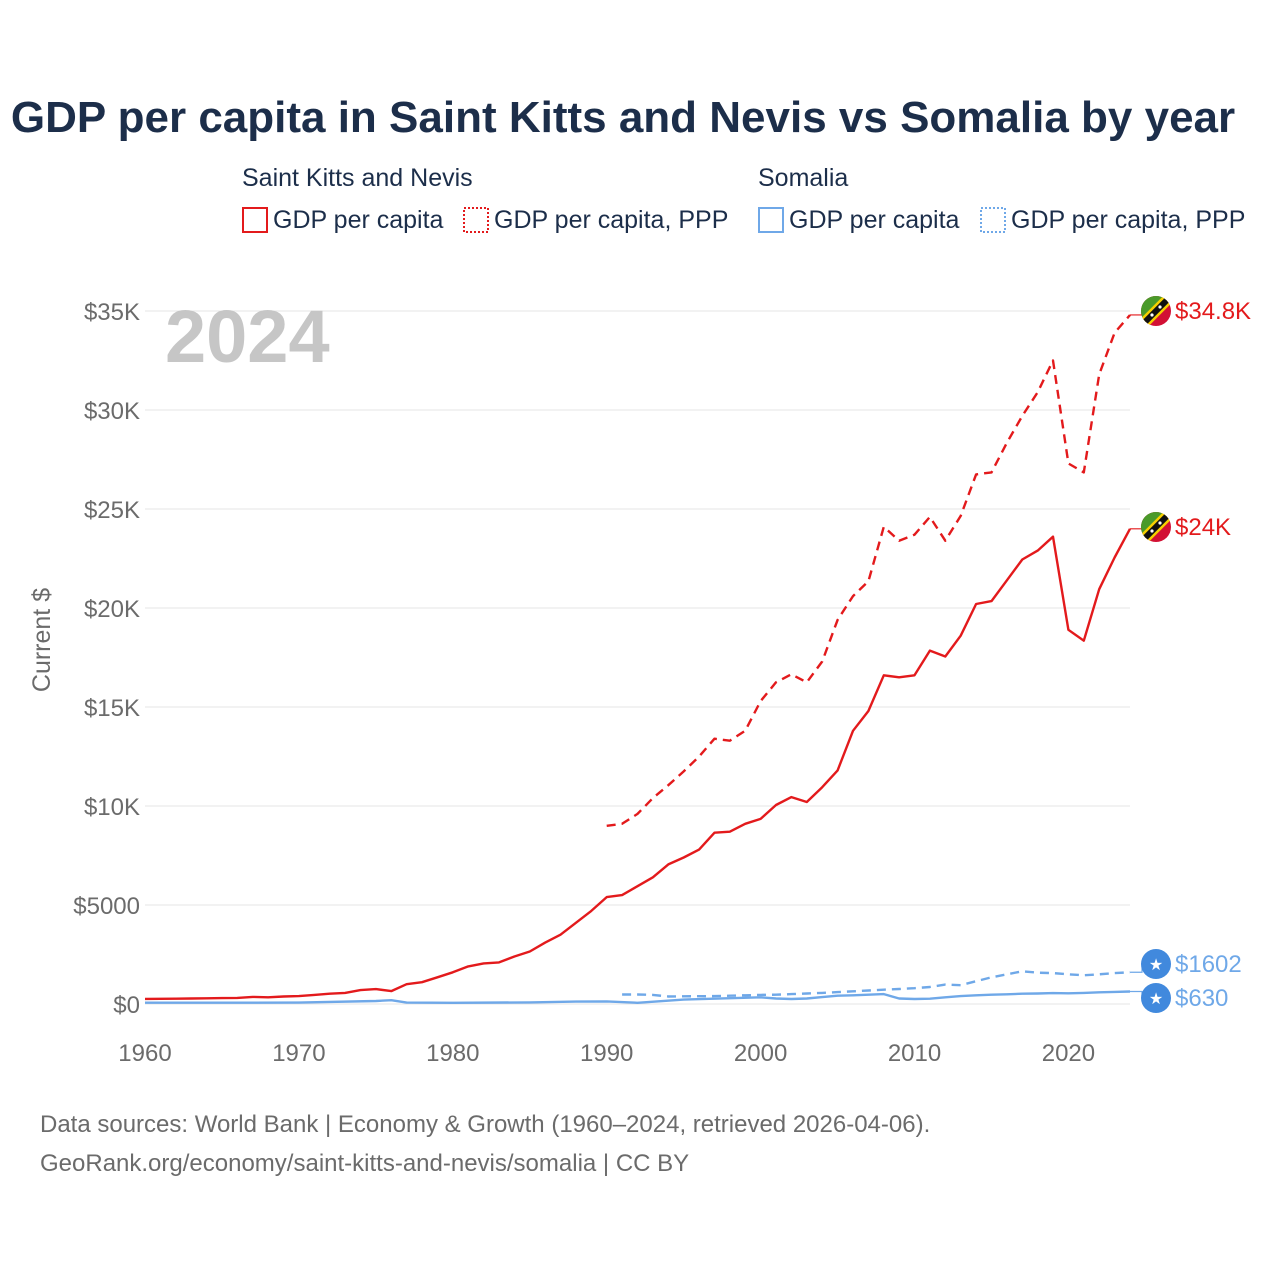 This screenshot has height=1280, width=1280. What do you see at coordinates (106, 906) in the screenshot?
I see `y-tick-label: $5000` at bounding box center [106, 906].